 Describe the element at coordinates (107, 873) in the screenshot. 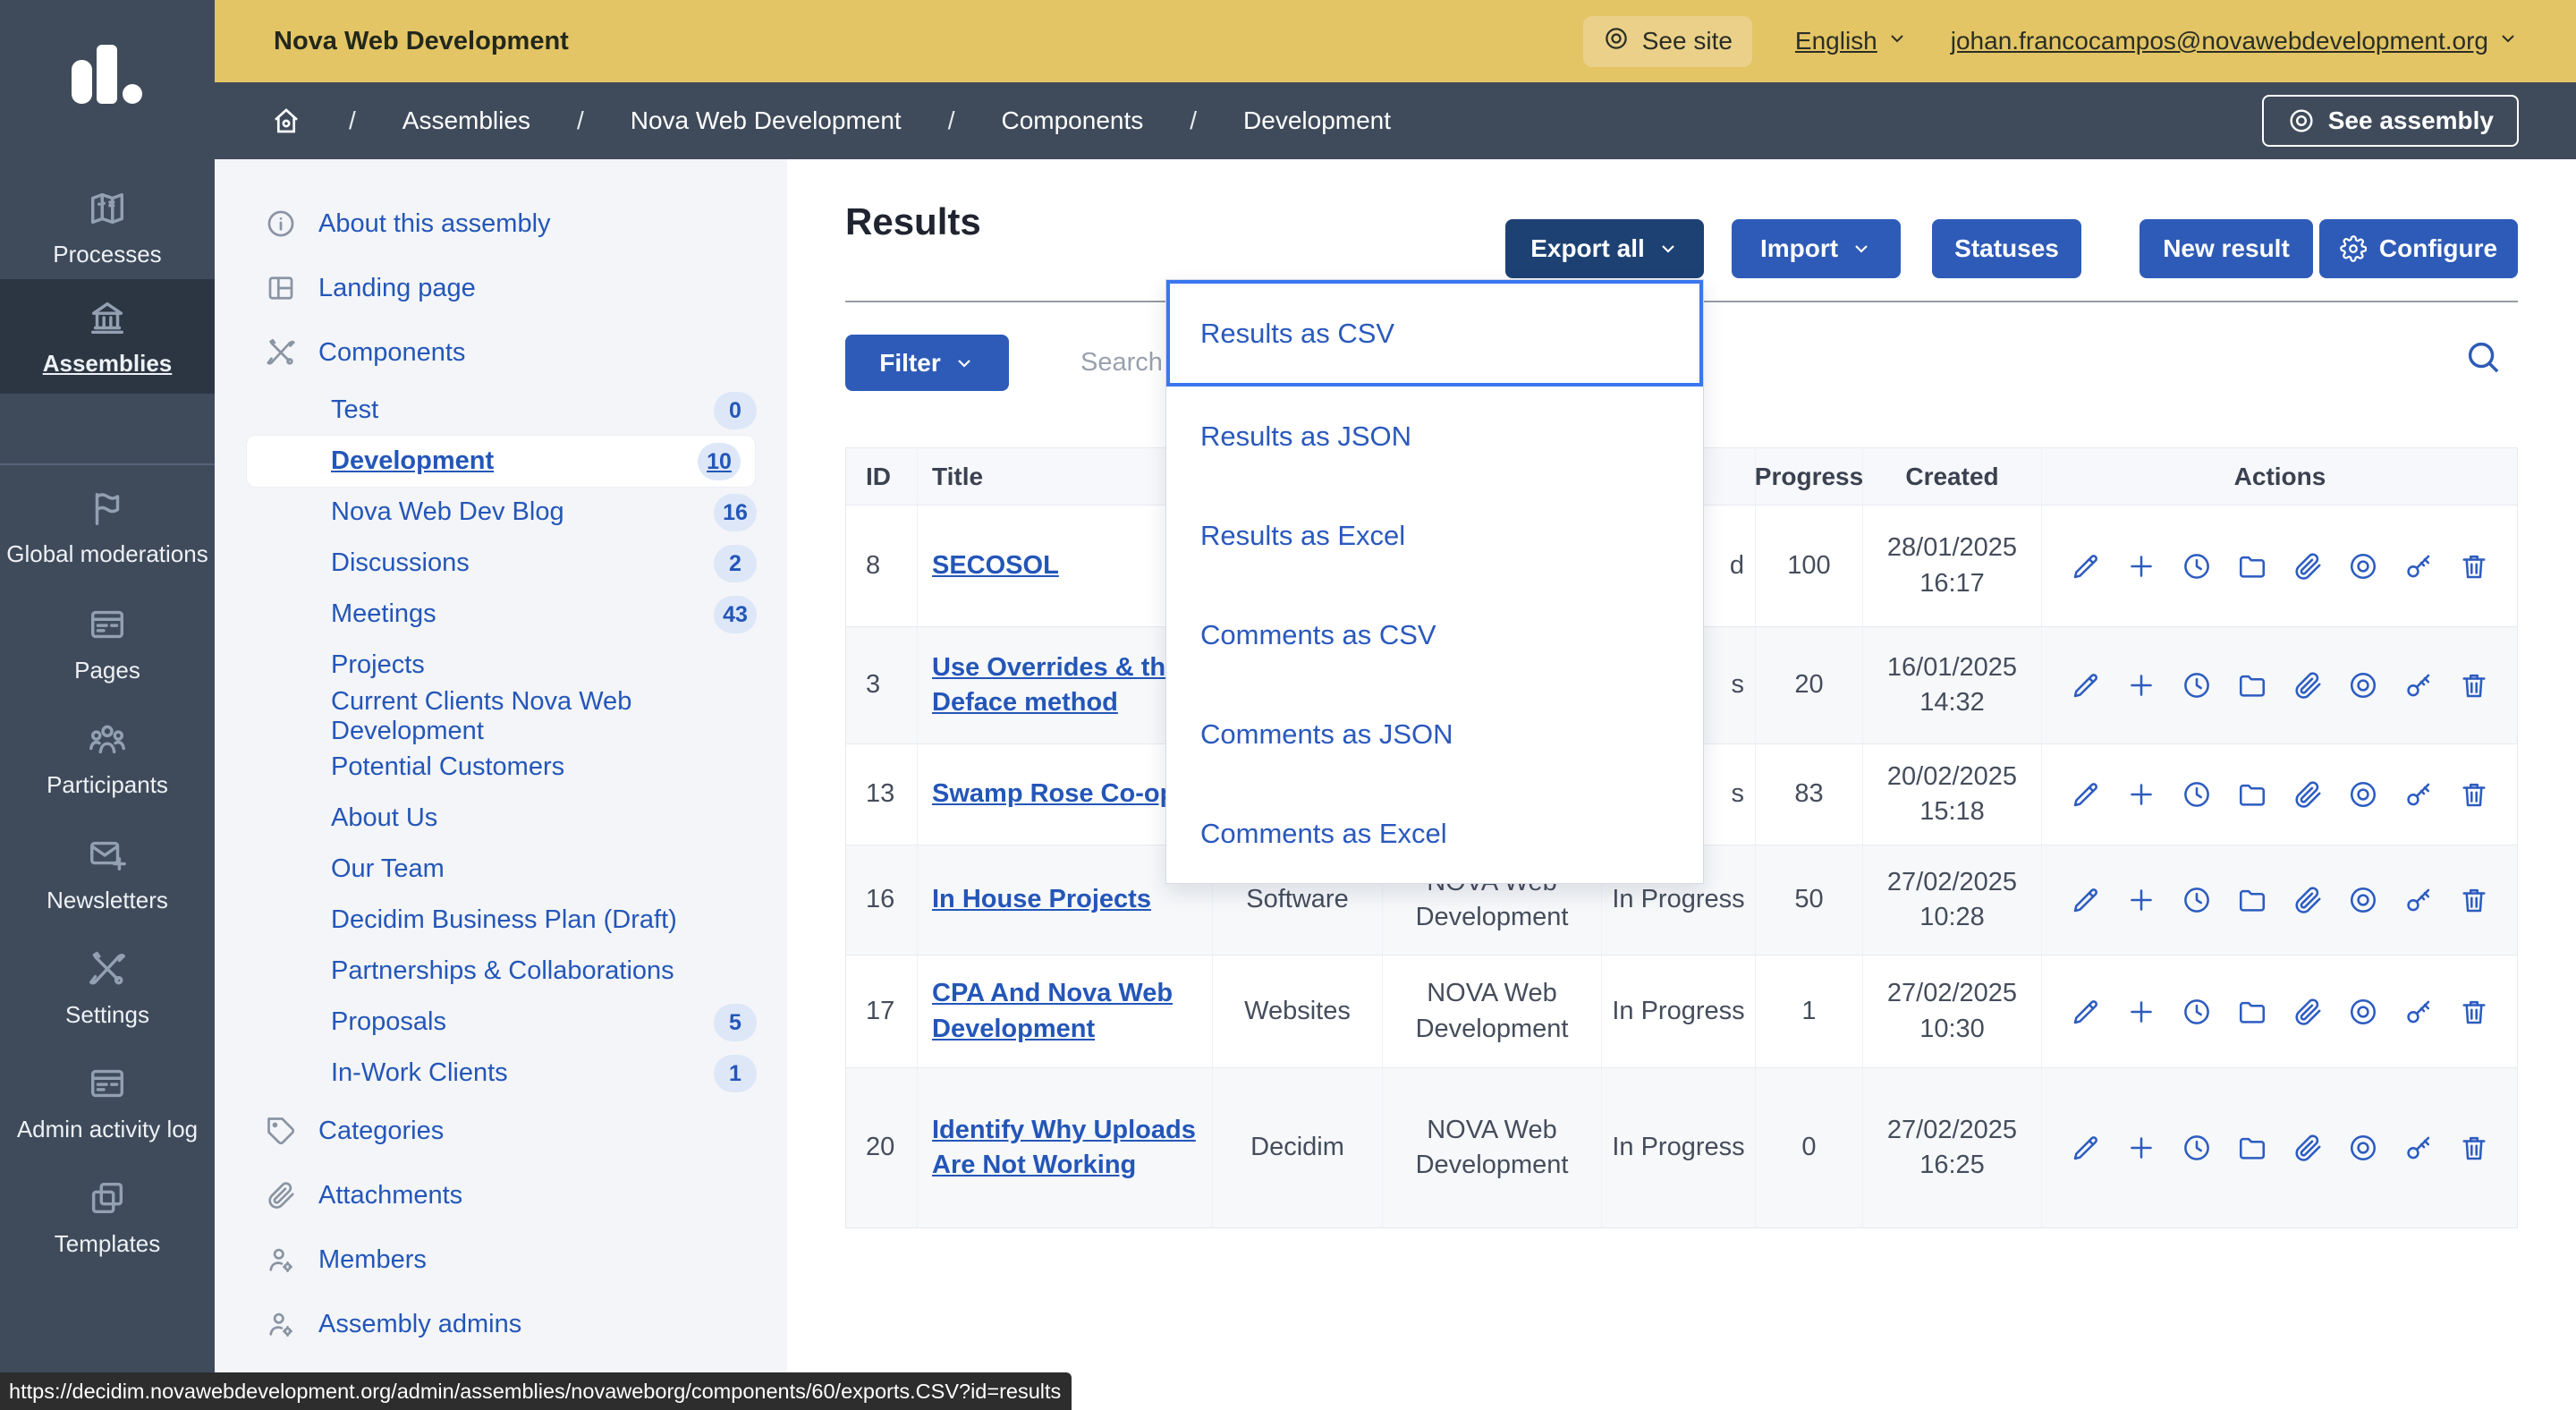

I see `sidebar-item-newsletters: Newsletters` at that location.